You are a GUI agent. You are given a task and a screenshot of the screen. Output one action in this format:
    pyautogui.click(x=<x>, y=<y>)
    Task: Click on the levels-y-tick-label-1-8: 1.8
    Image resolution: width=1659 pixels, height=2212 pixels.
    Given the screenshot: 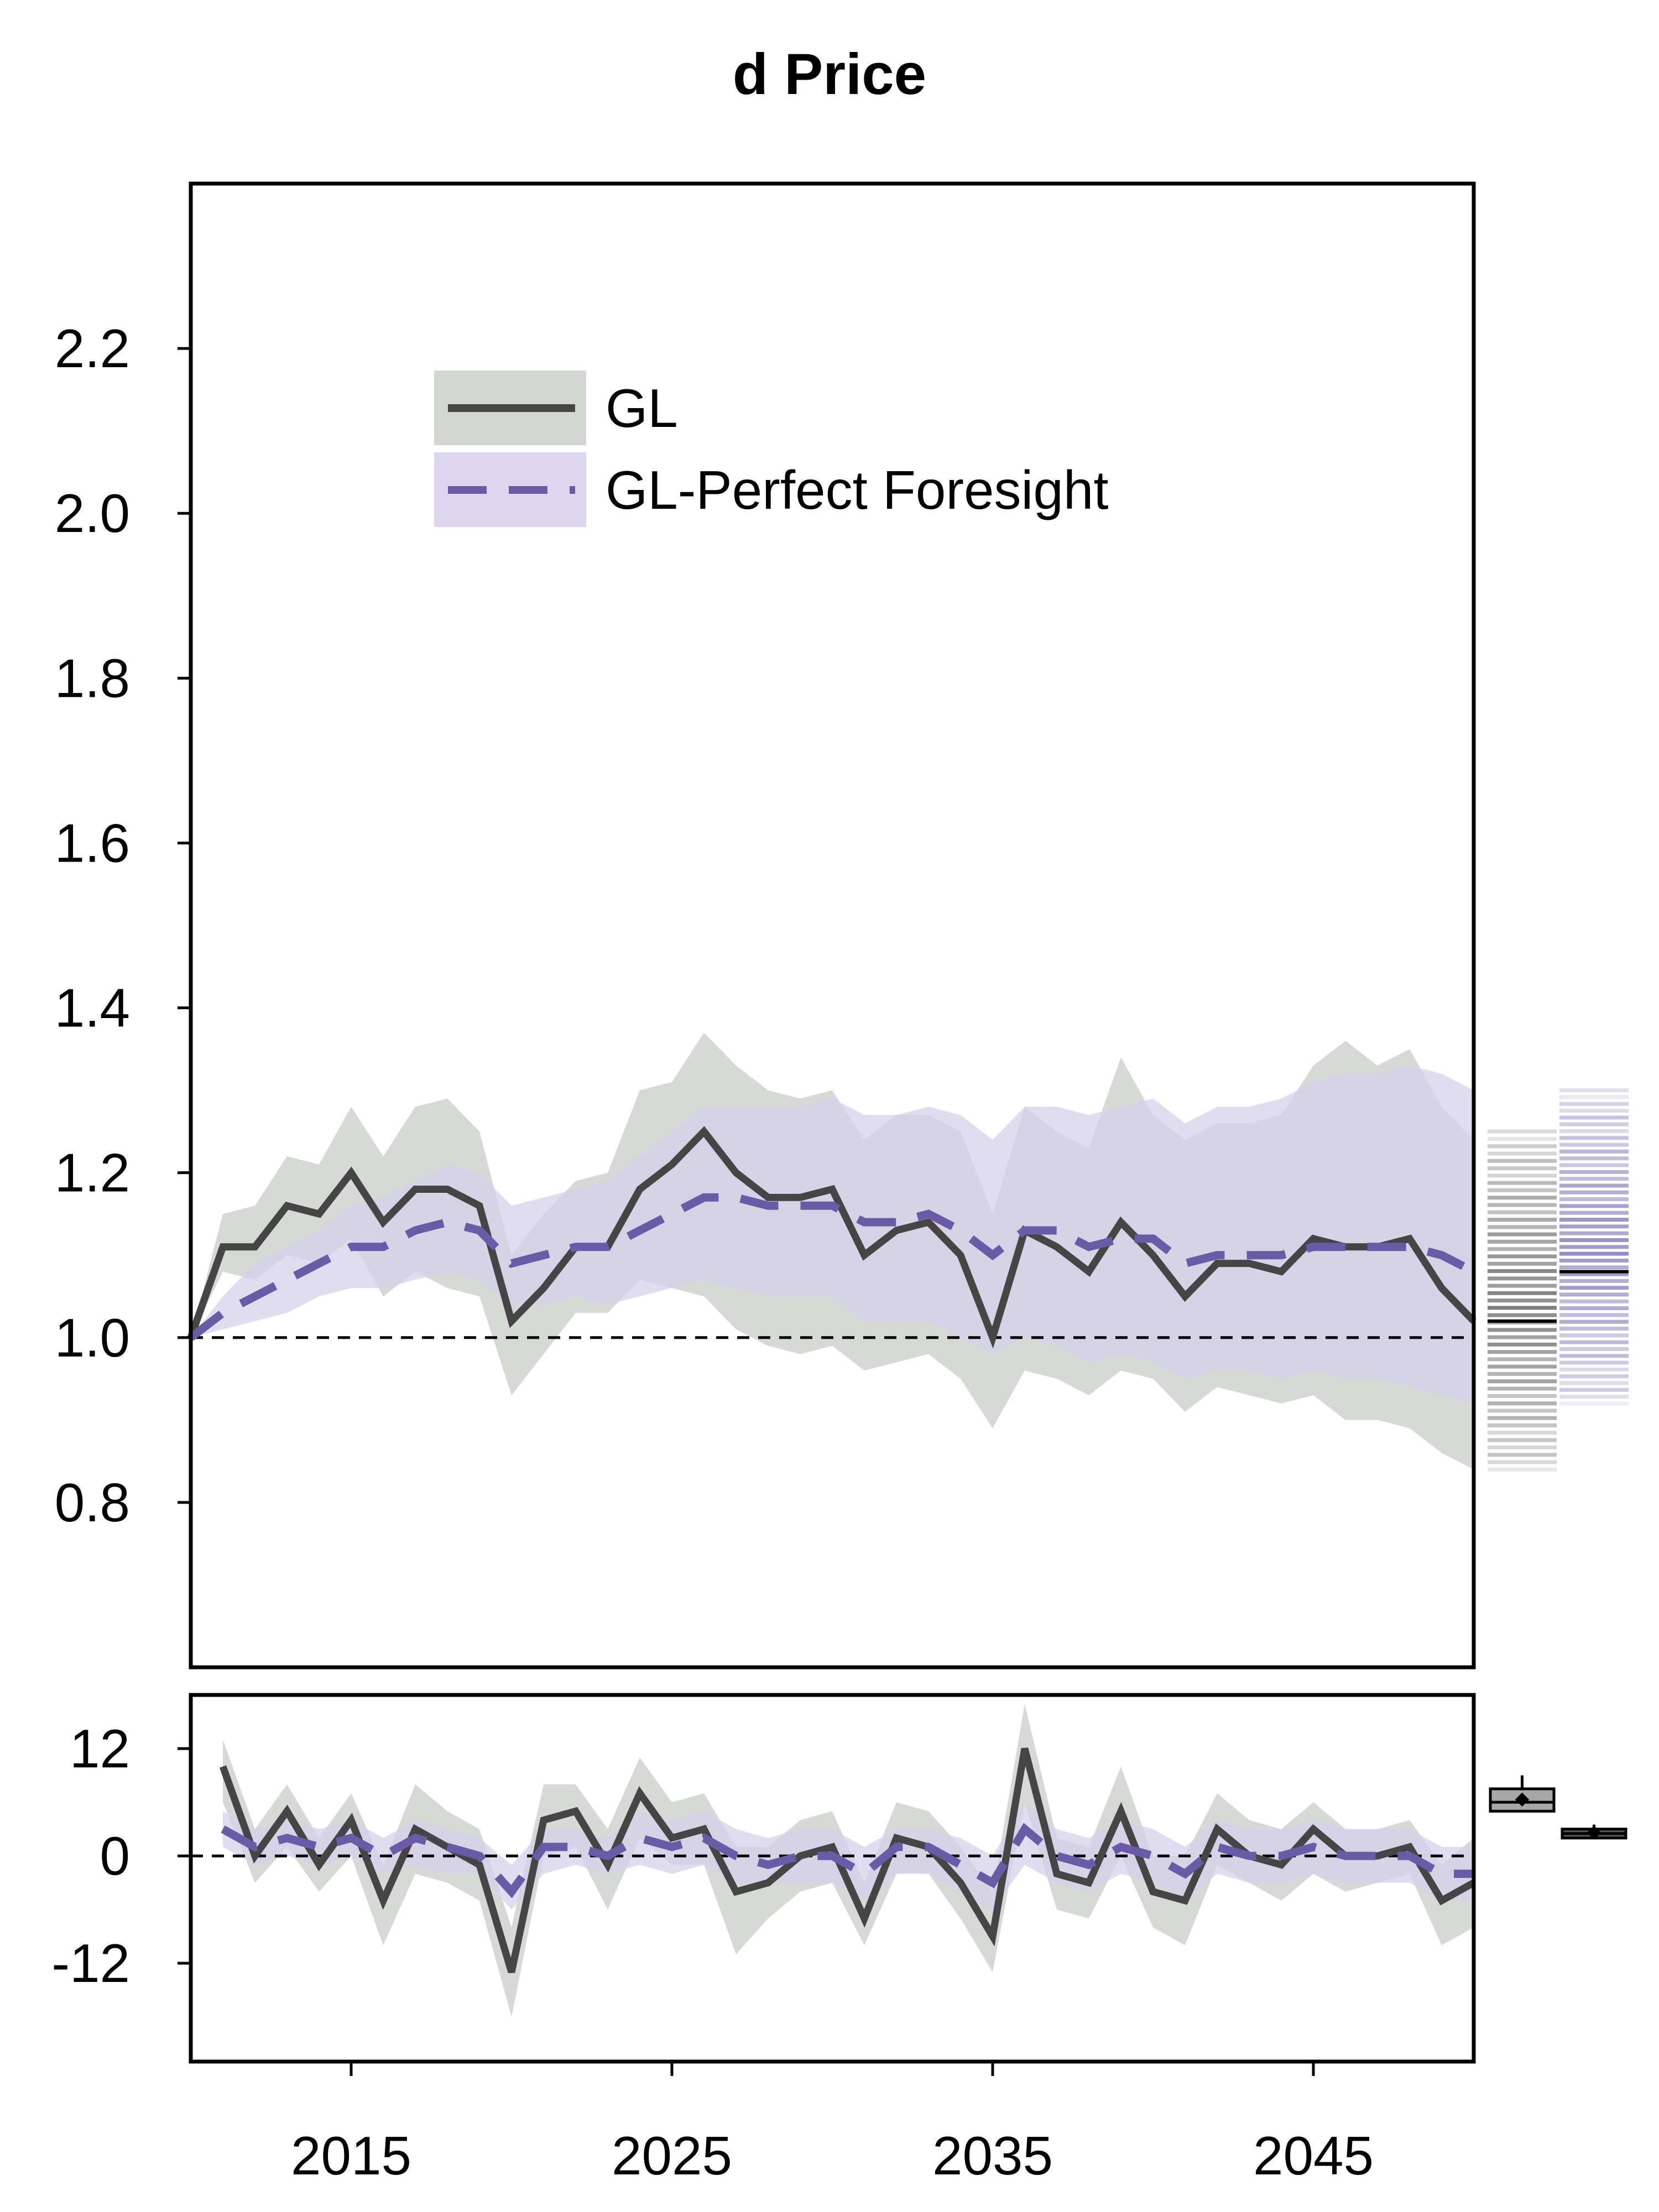 What is the action you would take?
    pyautogui.click(x=92, y=678)
    